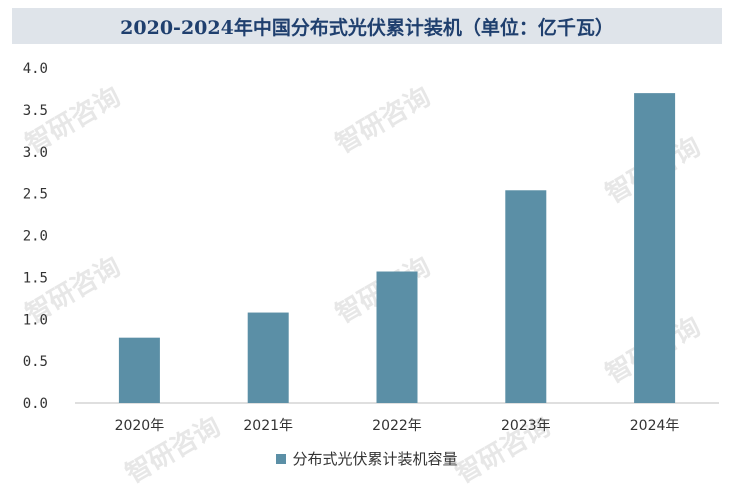 The height and width of the screenshot is (491, 734). I want to click on y-tick-label: 2.5, so click(35, 195).